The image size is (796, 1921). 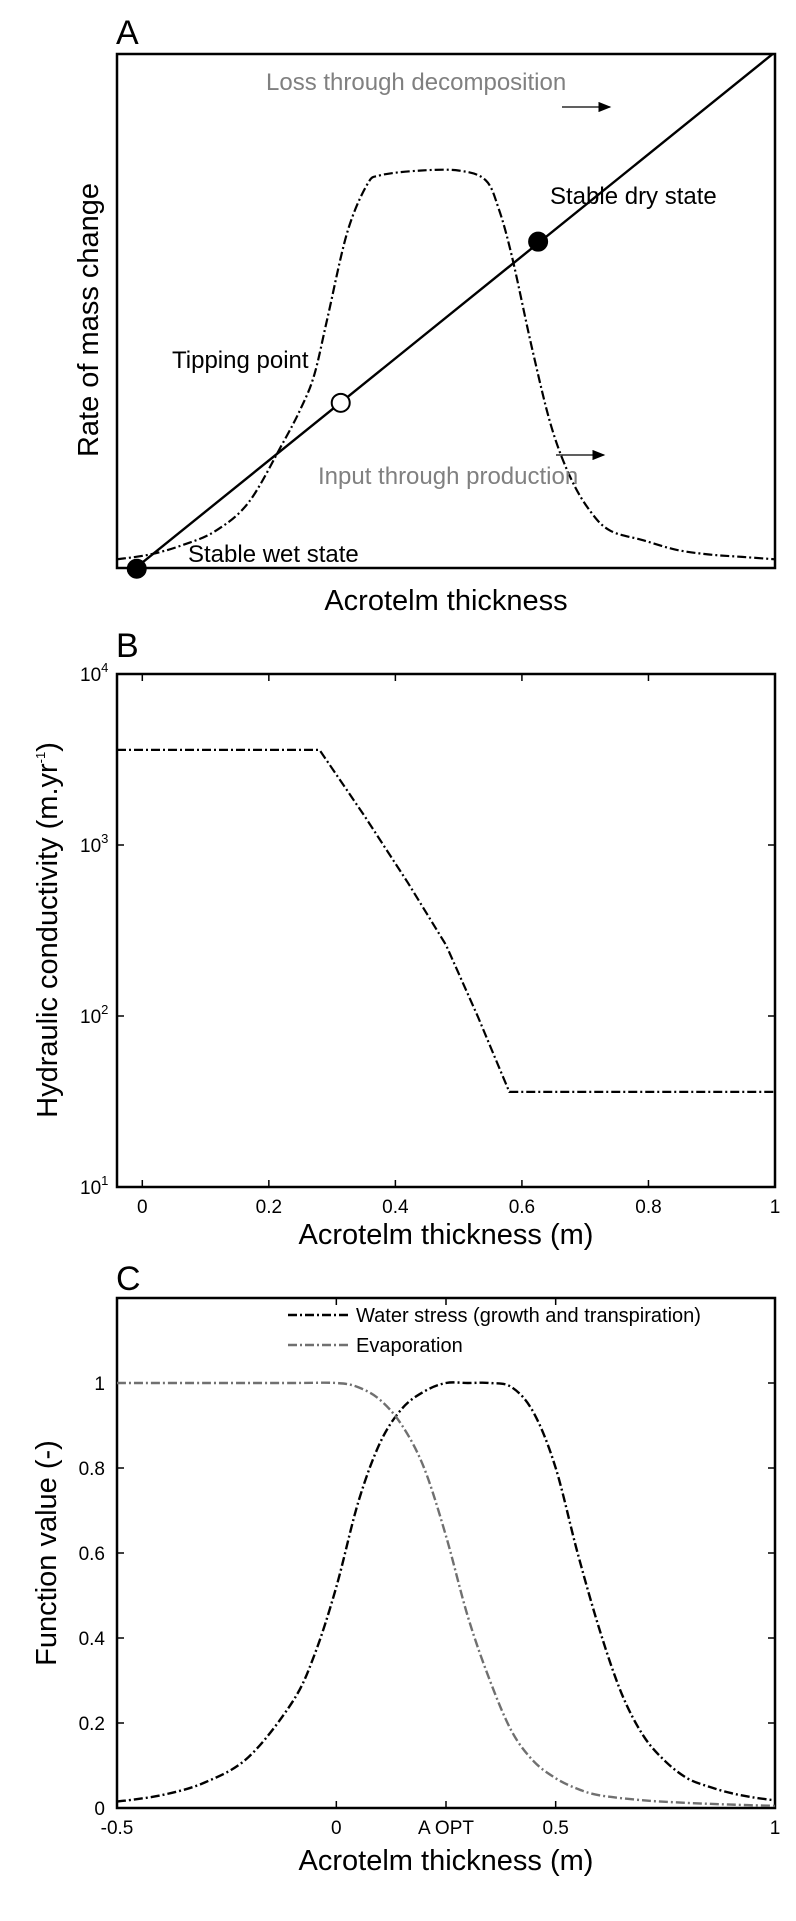 What do you see at coordinates (445, 601) in the screenshot?
I see `panel-a-xlabel: Acrotelm thickness` at bounding box center [445, 601].